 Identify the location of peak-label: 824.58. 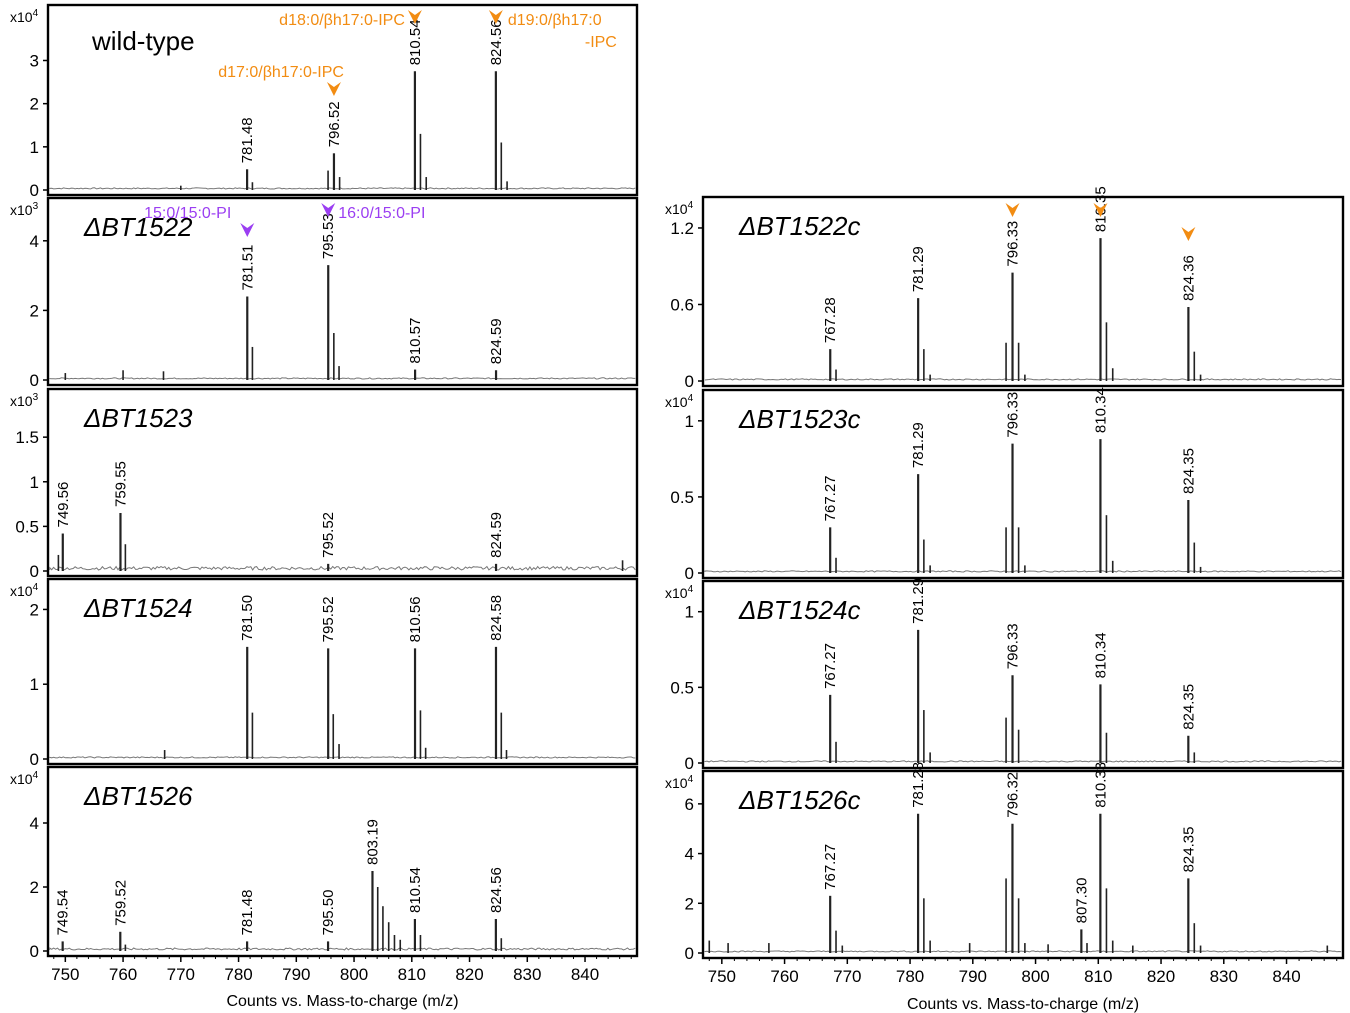
(496, 618).